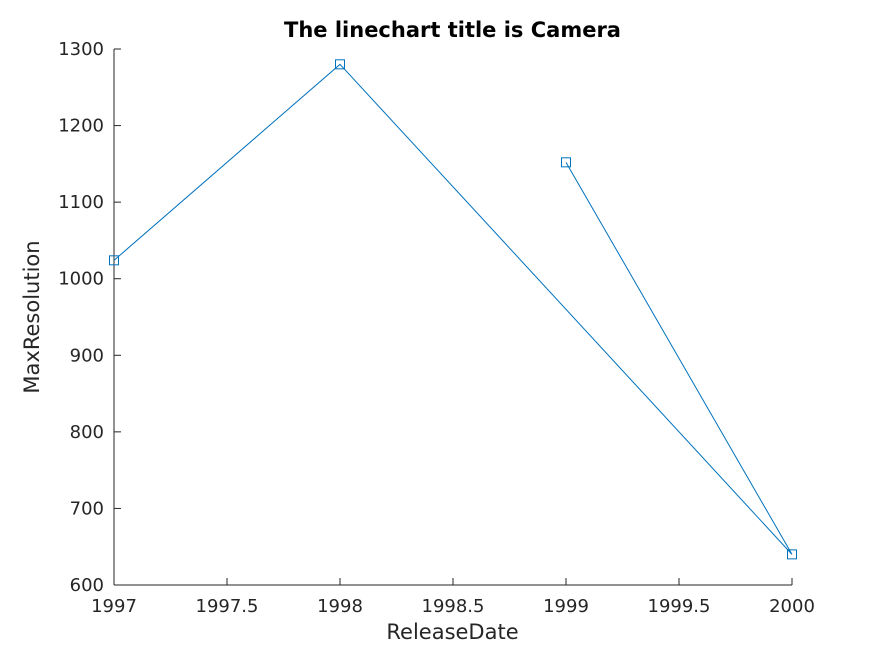  What do you see at coordinates (81, 279) in the screenshot?
I see `y-tick-label: 1000` at bounding box center [81, 279].